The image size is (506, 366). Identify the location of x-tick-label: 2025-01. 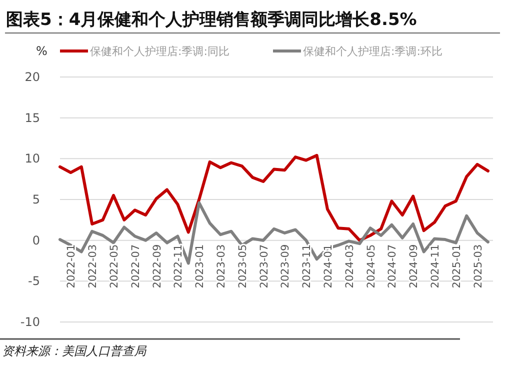
(456, 266).